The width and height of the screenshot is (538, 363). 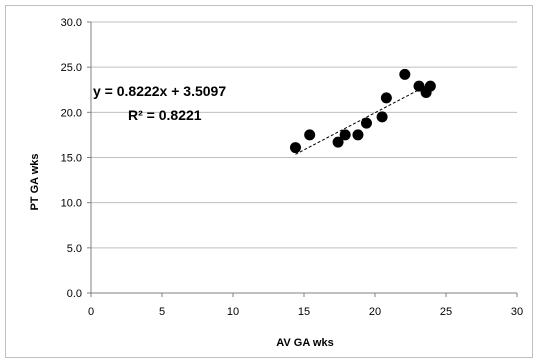 I want to click on x-tick-label: 10, so click(x=233, y=312).